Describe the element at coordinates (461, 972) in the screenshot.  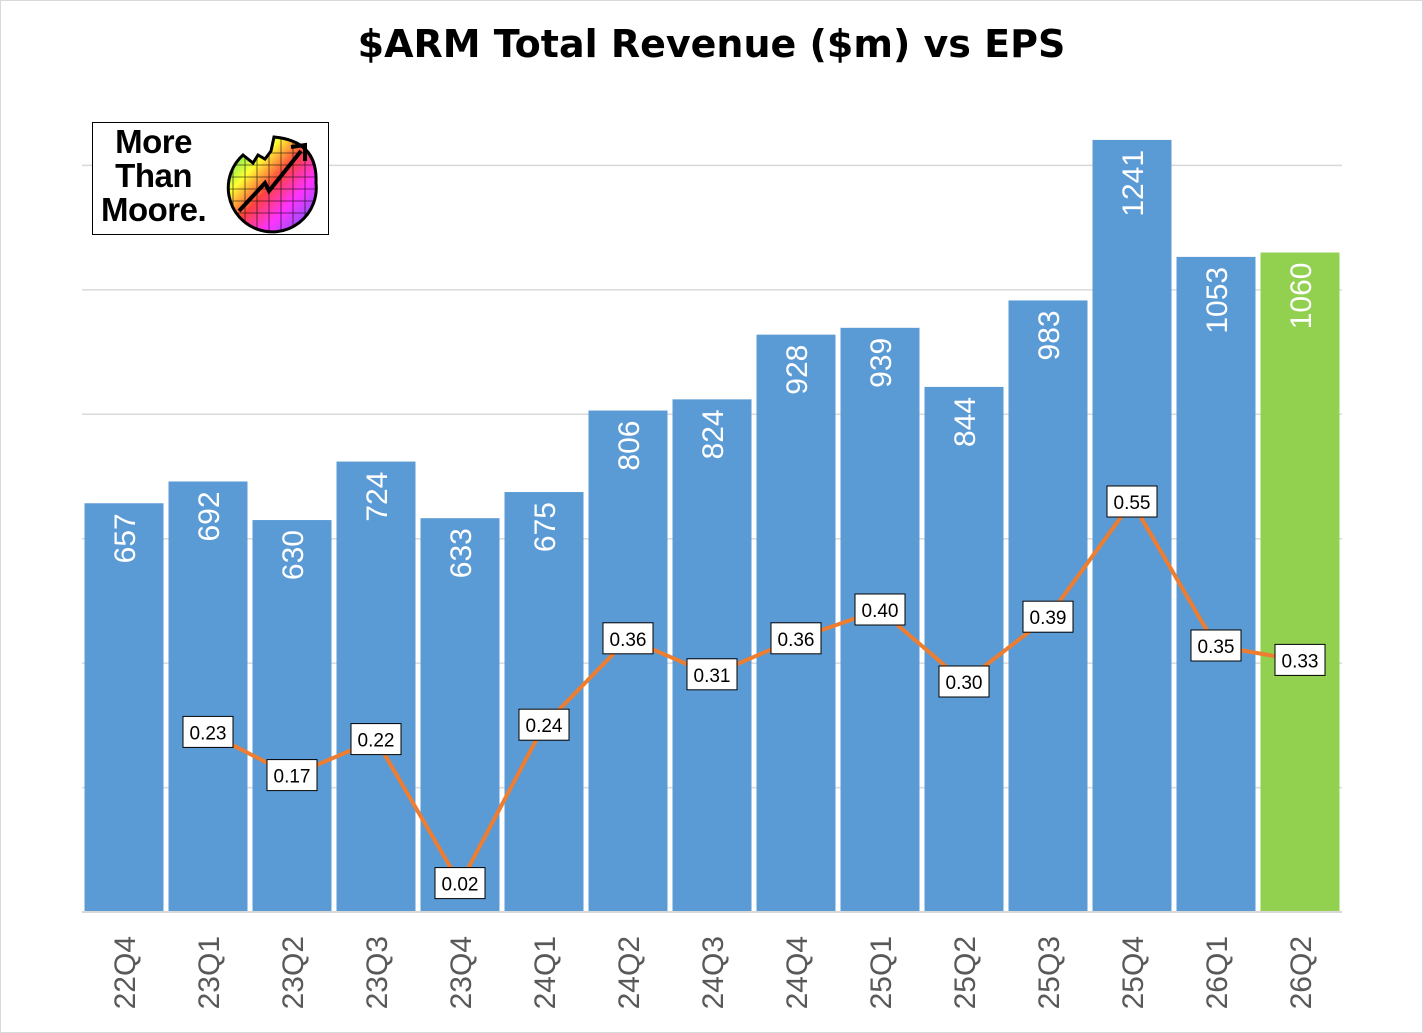
I see `x-tick-label: 23Q4` at that location.